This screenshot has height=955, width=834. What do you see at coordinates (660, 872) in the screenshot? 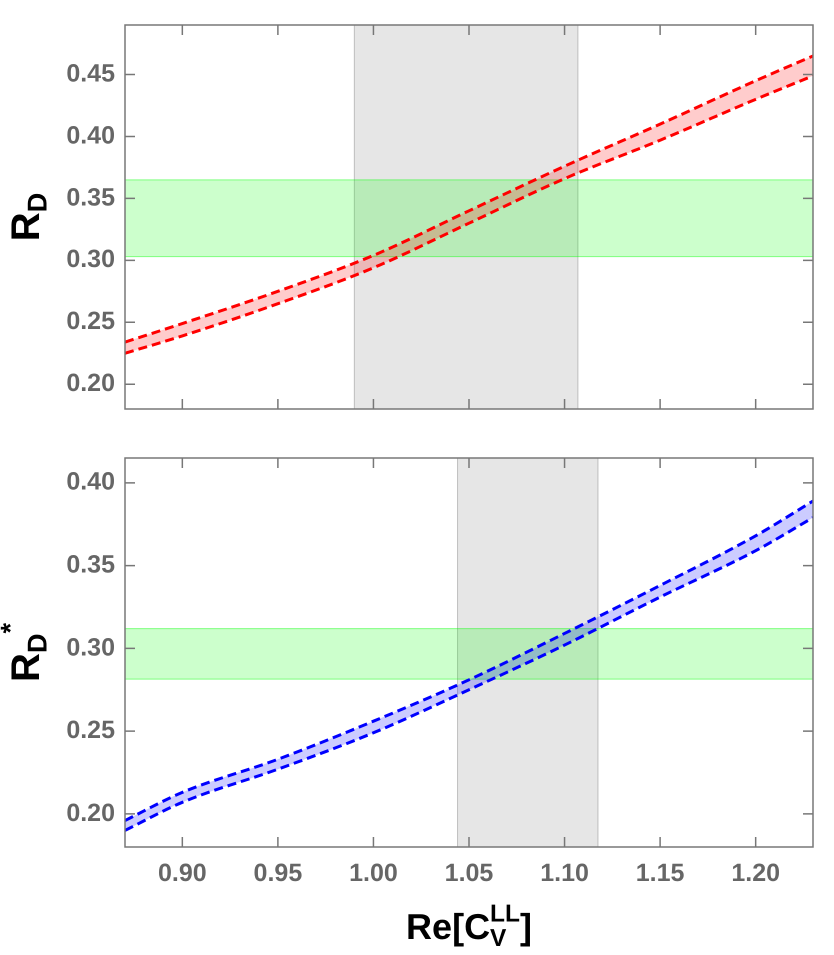
I see `x-tick-label: 1.15` at bounding box center [660, 872].